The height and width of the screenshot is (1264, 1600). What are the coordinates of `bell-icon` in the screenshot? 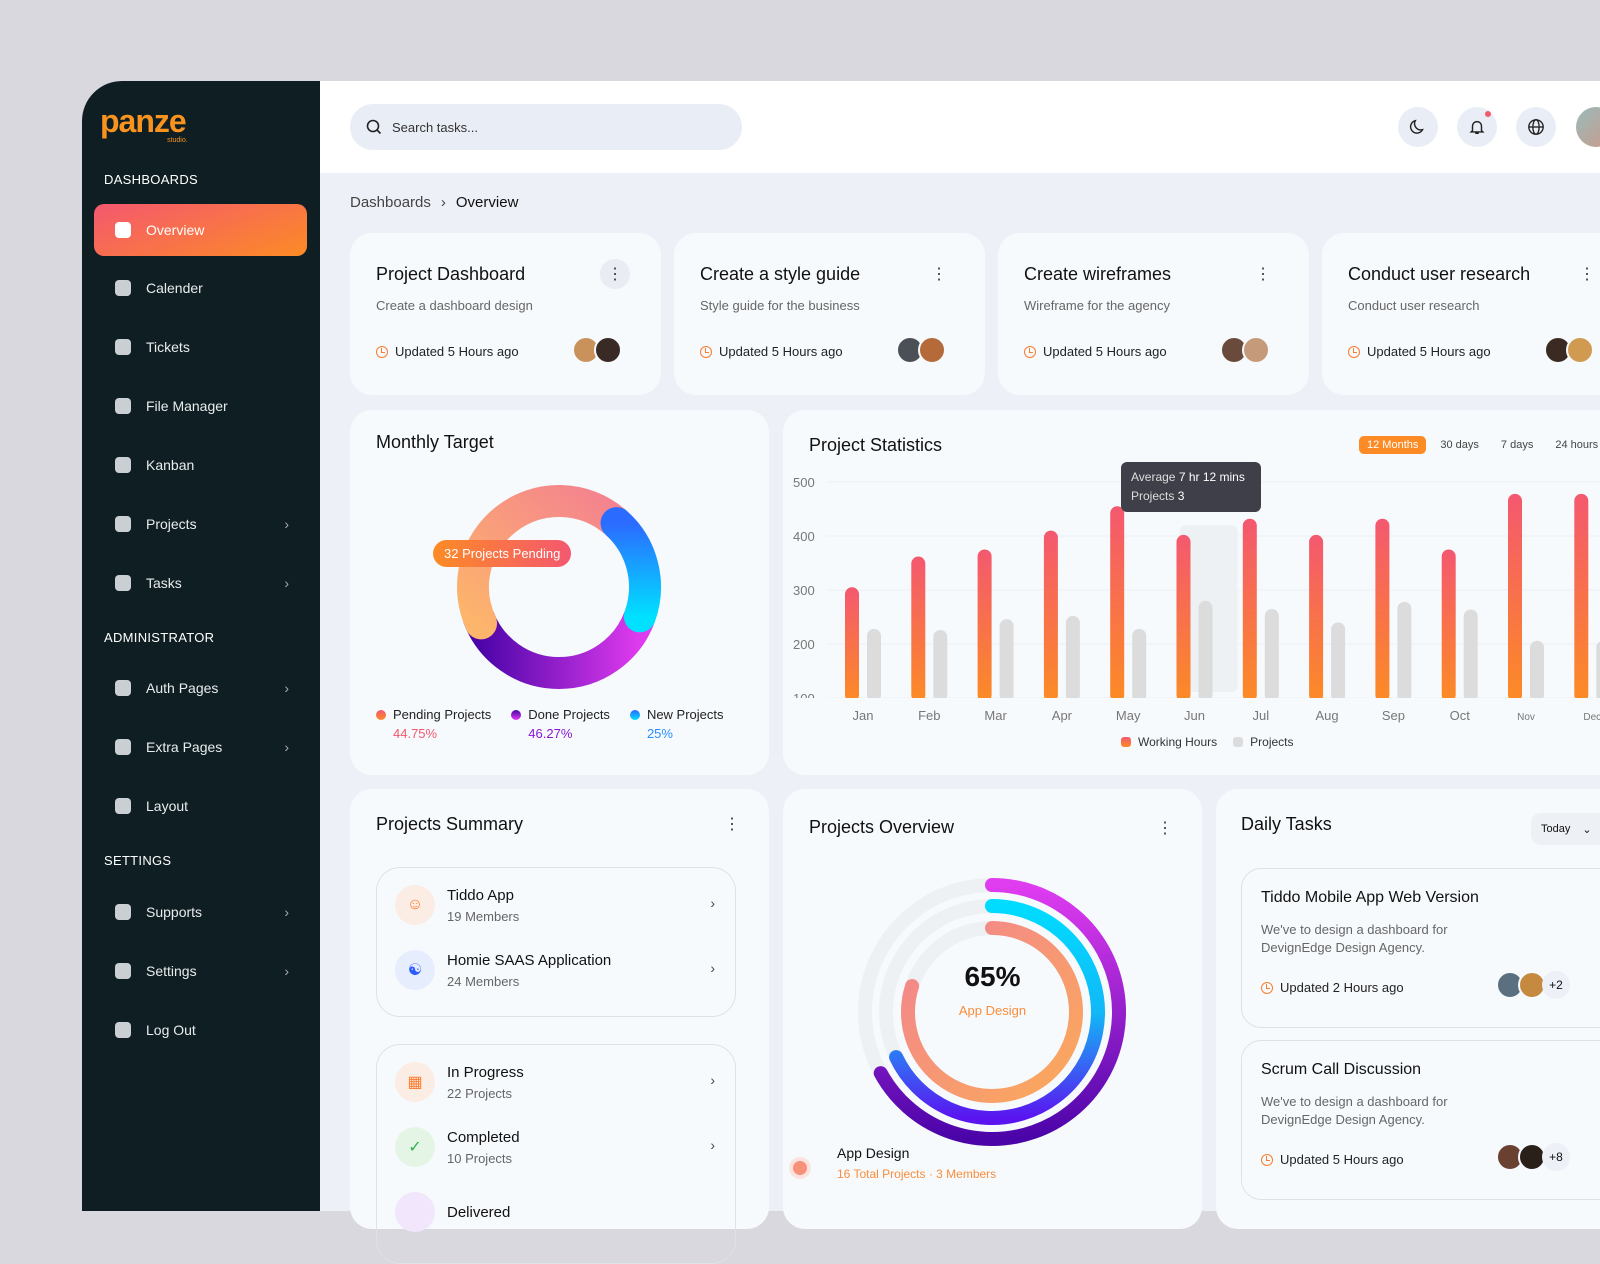 It's located at (1477, 127).